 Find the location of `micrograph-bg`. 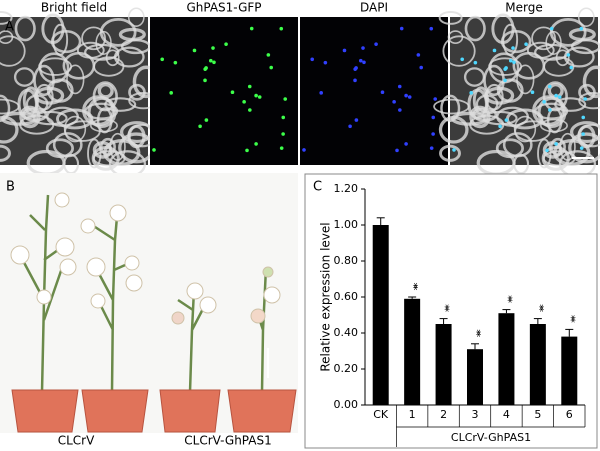

micrograph-bg is located at coordinates (374, 91).